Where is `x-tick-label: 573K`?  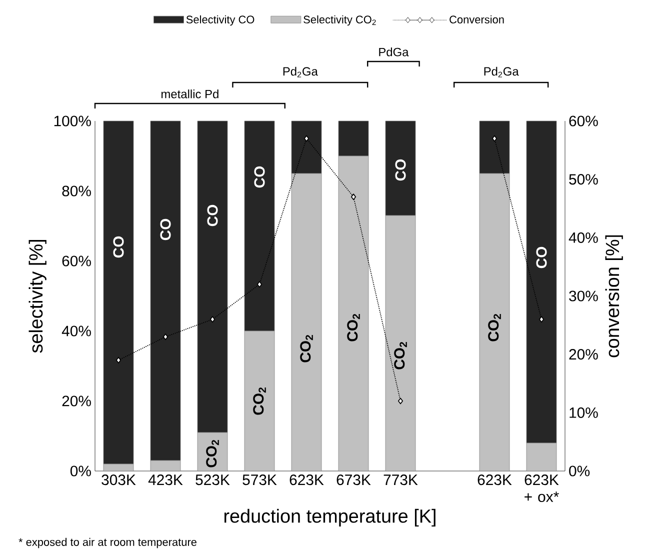
x-tick-label: 573K is located at coordinates (259, 480).